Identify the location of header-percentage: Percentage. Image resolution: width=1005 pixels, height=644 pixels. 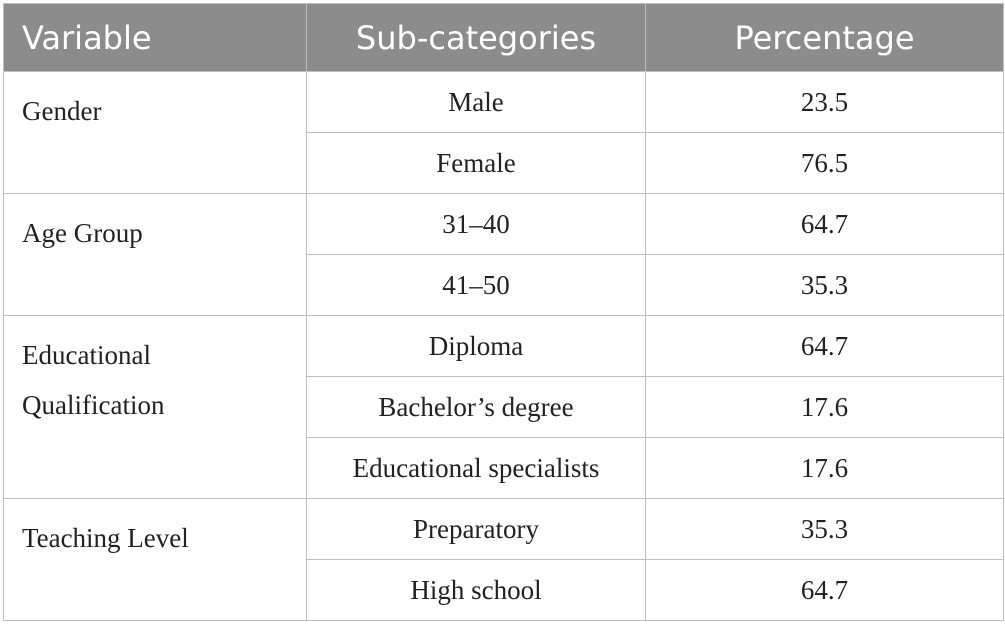
(824, 37).